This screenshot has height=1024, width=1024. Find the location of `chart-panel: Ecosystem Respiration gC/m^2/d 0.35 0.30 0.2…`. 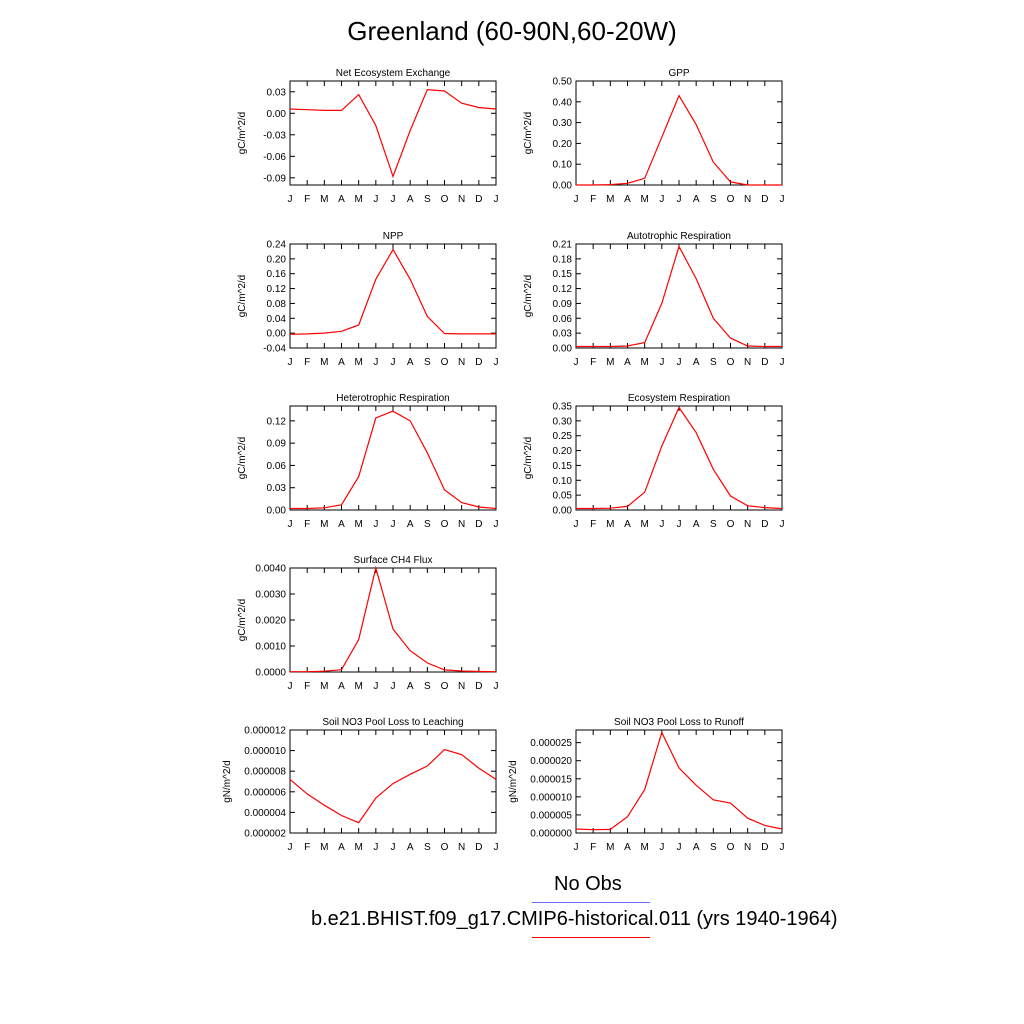

chart-panel: Ecosystem Respiration gC/m^2/d 0.35 0.30 0.2… is located at coordinates (654, 461).